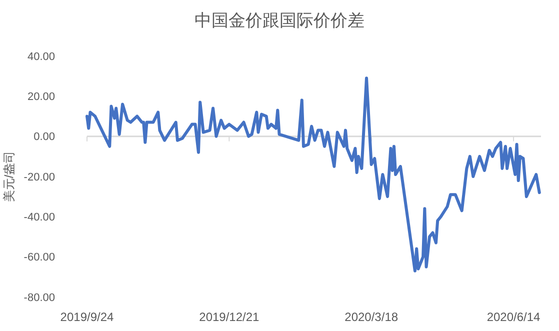  I want to click on x-tick-label: 2019/9/24, so click(87, 317).